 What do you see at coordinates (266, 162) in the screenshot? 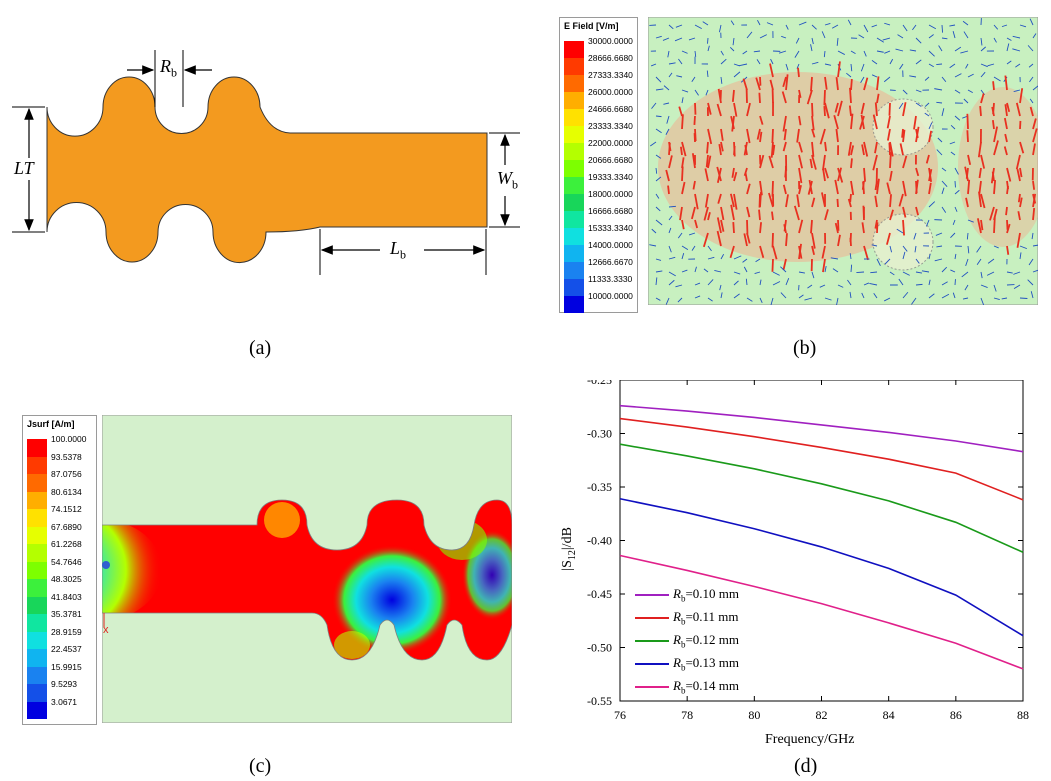
I see `corrugated-line-schematic` at bounding box center [266, 162].